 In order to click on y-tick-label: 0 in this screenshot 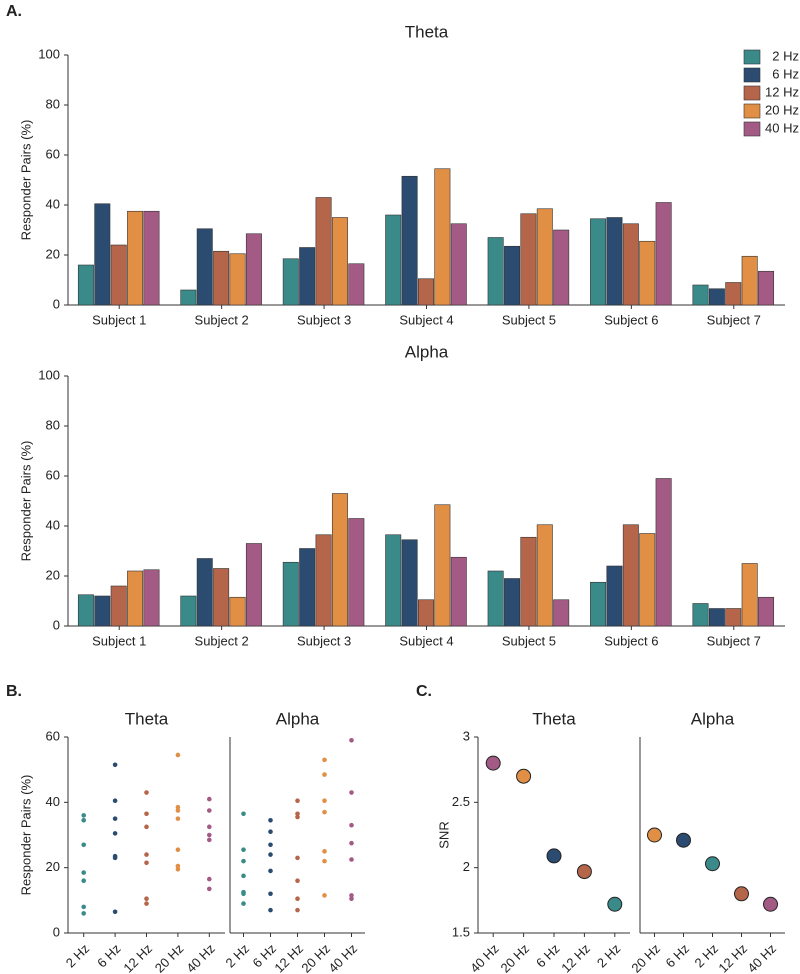, I will do `click(56, 303)`.